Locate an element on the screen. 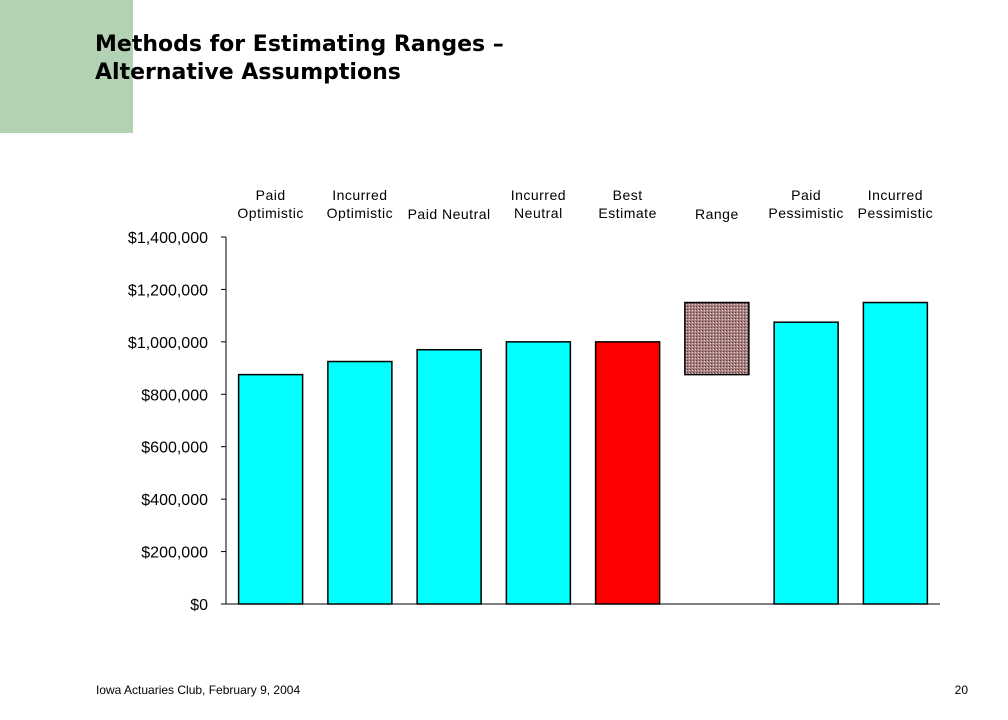 The image size is (1008, 720). category-label: Incurred Pessimistic is located at coordinates (896, 204).